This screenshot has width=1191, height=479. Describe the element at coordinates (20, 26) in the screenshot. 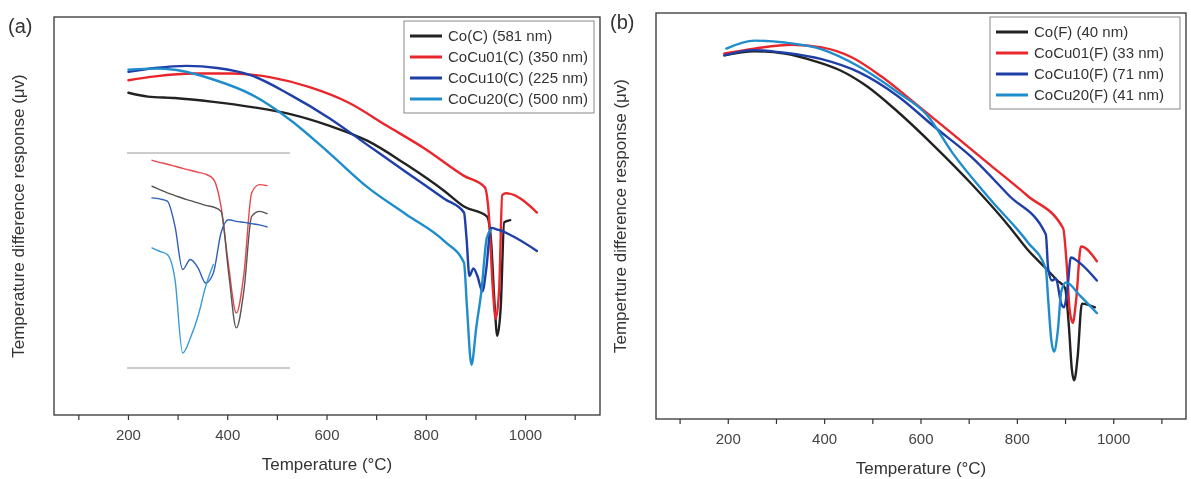

I see `chart-title: (a)` at that location.